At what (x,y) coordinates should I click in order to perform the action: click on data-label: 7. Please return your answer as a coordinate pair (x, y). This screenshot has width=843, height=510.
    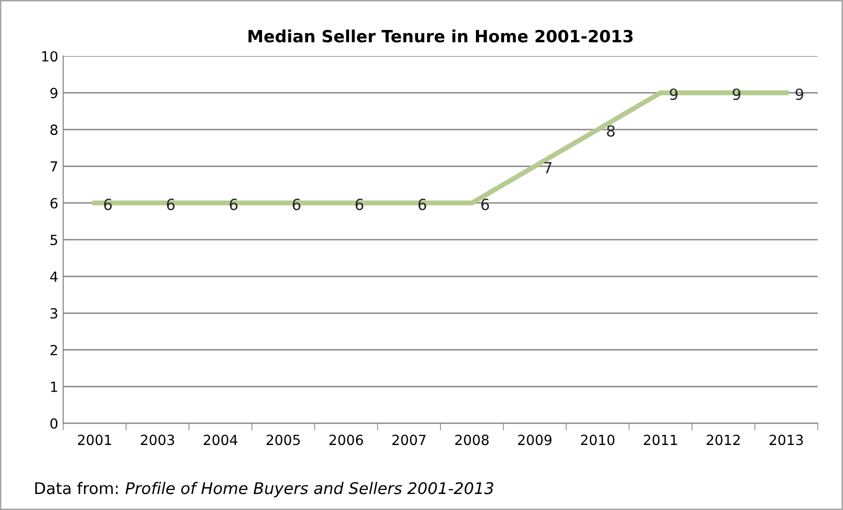
    Looking at the image, I should click on (548, 168).